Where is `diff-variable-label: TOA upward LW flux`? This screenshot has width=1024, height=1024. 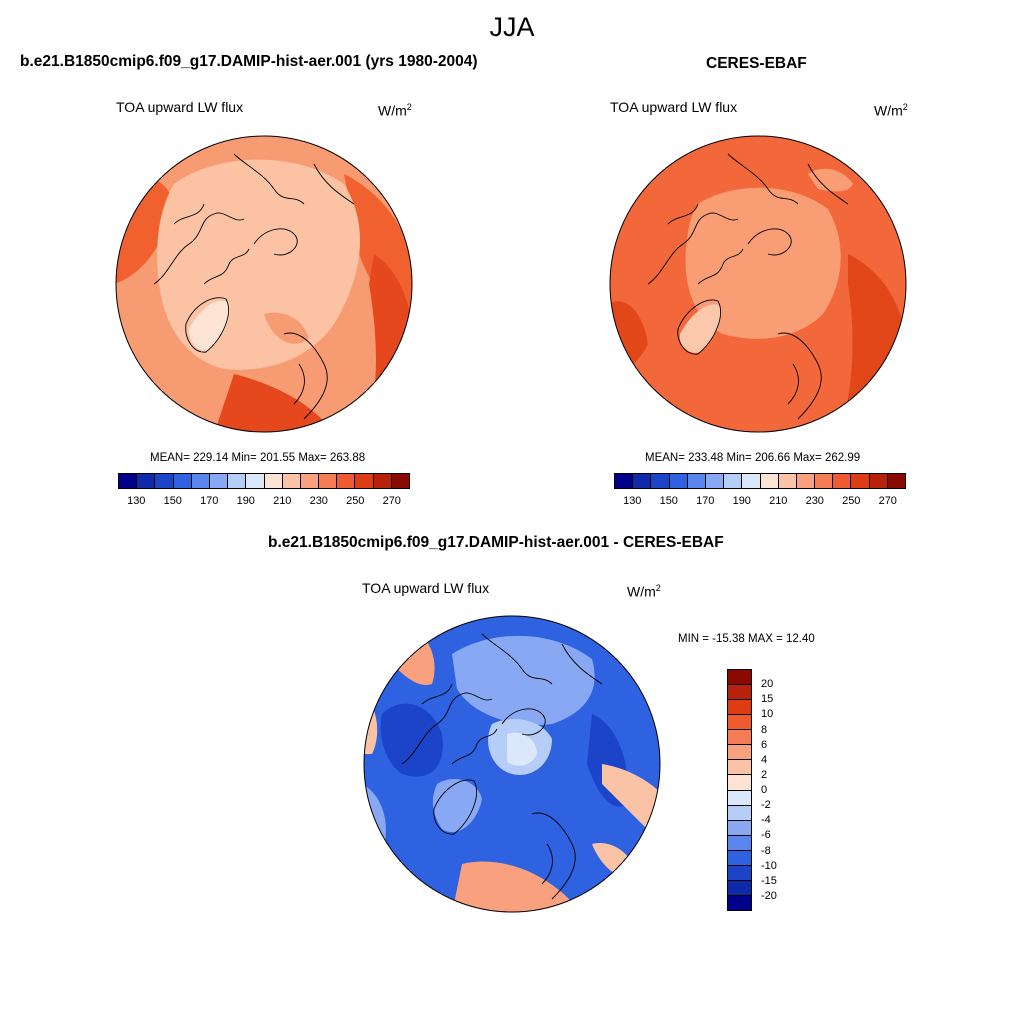 diff-variable-label: TOA upward LW flux is located at coordinates (426, 588).